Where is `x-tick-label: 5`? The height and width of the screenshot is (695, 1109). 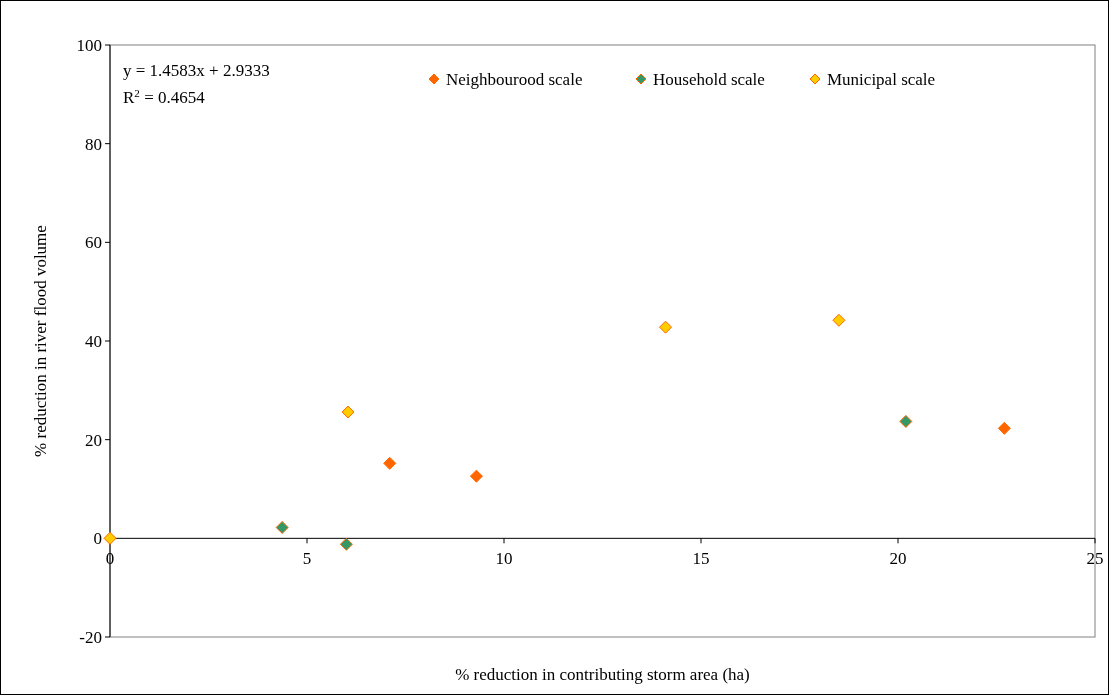 x-tick-label: 5 is located at coordinates (307, 559).